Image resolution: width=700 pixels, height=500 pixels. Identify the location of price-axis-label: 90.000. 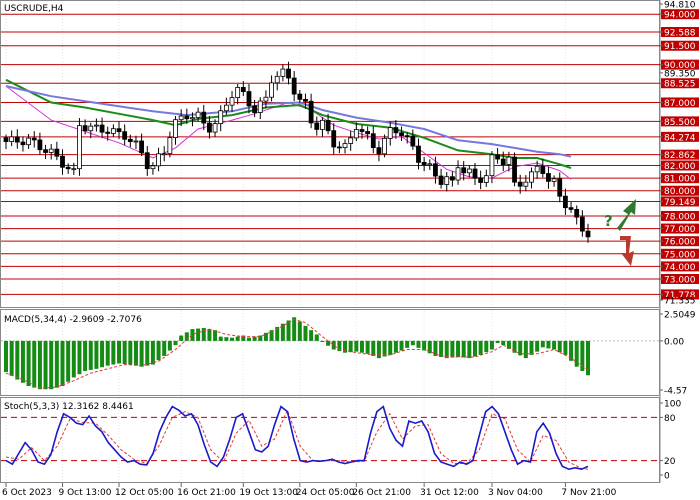
(680, 66).